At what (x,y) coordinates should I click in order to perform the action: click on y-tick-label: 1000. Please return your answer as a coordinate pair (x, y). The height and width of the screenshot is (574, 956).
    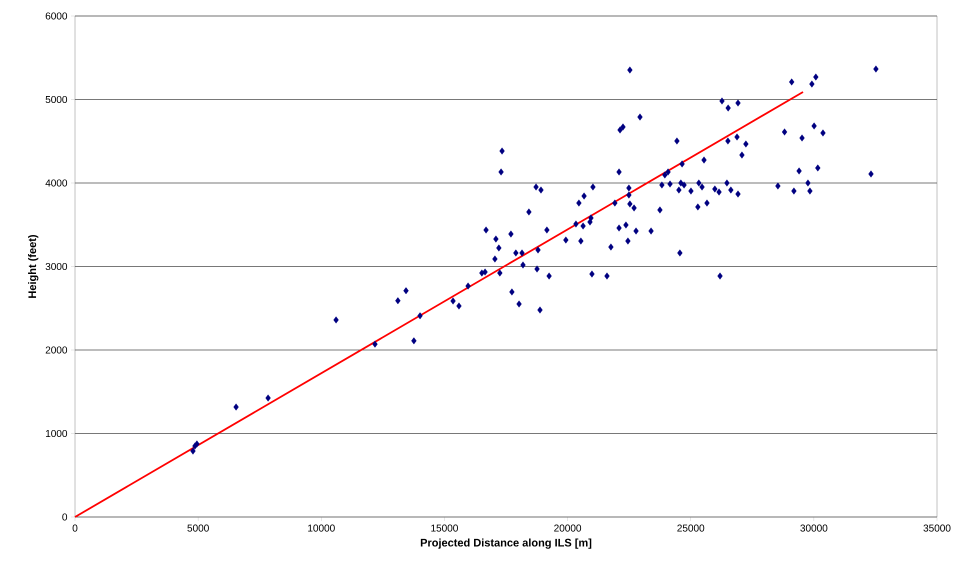
    Looking at the image, I should click on (57, 434).